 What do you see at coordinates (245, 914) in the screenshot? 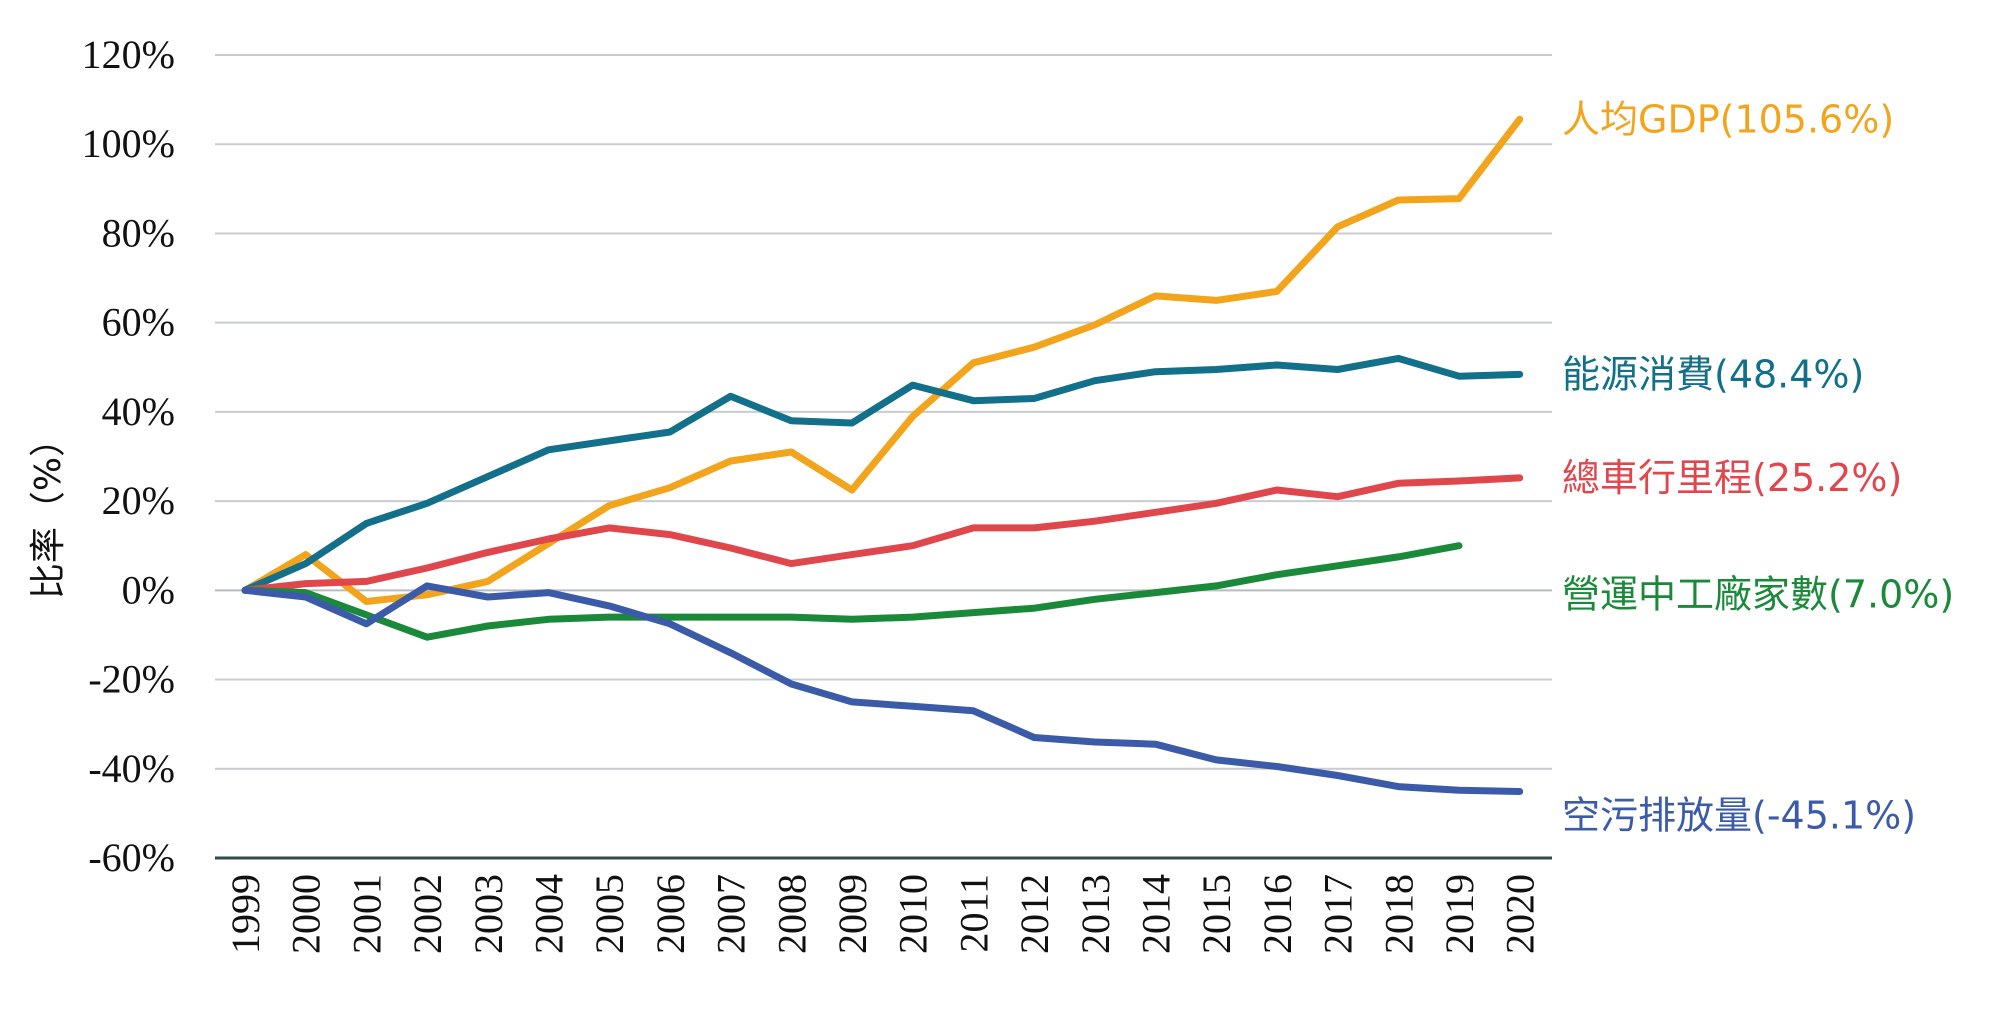
I see `x-tick-label: 1999` at bounding box center [245, 914].